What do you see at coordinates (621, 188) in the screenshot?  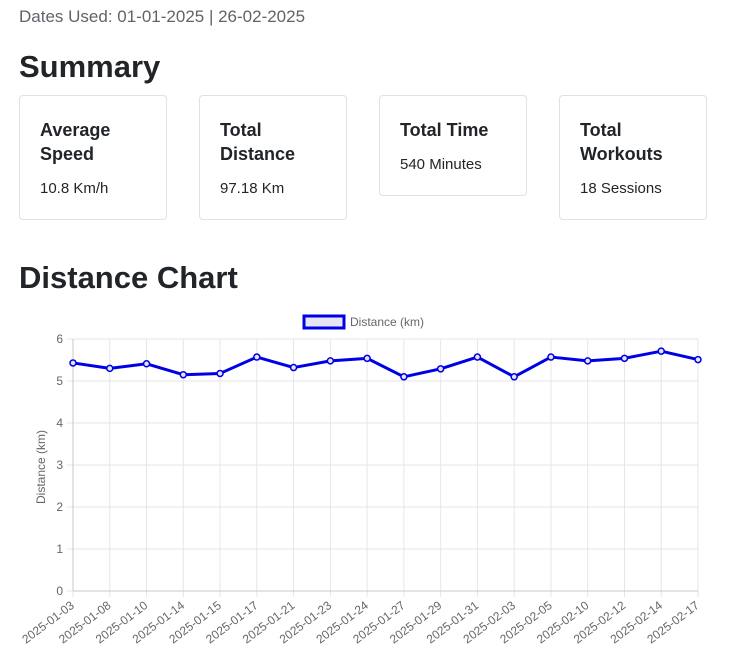 I see `card-value: 18 Sessions` at bounding box center [621, 188].